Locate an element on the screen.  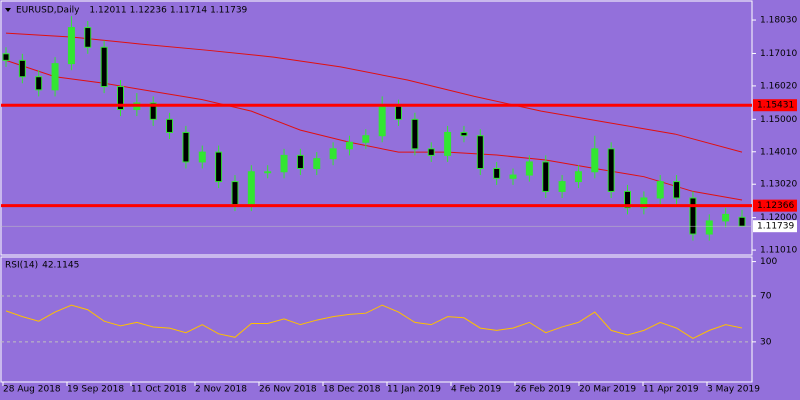
y-tick-label: 1.12000 is located at coordinates (778, 218).